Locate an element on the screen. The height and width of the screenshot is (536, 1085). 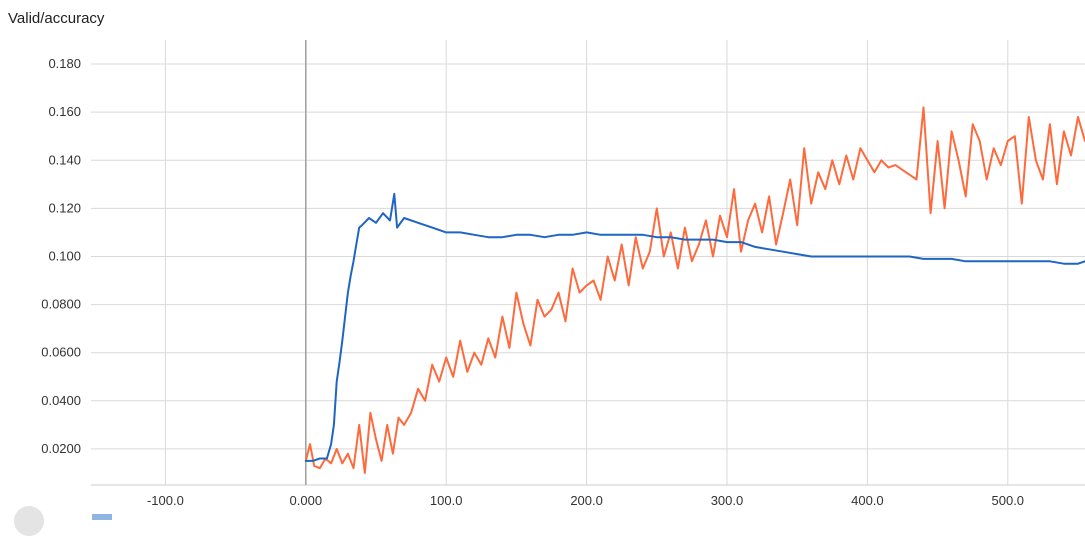
x-tick-label: 500.0 is located at coordinates (1008, 500).